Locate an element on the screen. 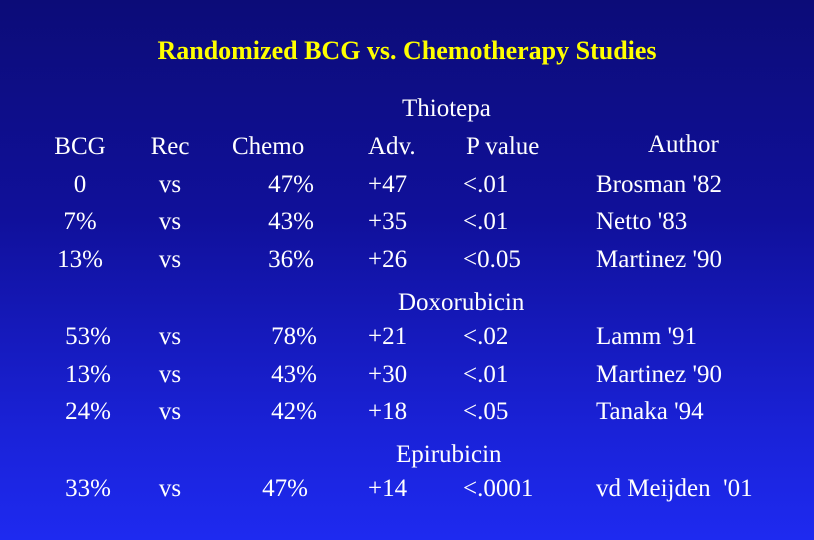 Image resolution: width=814 pixels, height=540 pixels. p-value: <0.05 is located at coordinates (492, 259).